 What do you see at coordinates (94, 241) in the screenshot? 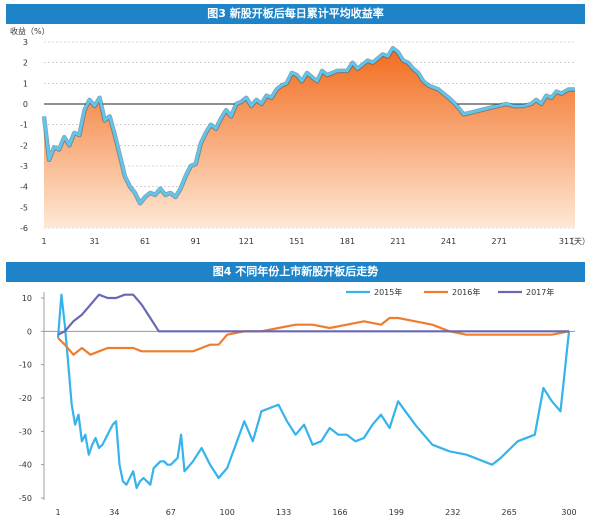
I see `chart1-x-tick-label: 31` at bounding box center [94, 241].